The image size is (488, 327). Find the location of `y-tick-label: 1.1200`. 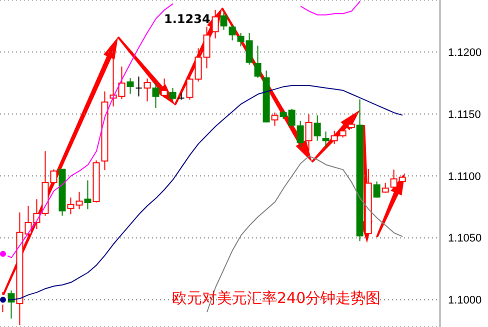

y-tick-label: 1.1200 is located at coordinates (465, 52).